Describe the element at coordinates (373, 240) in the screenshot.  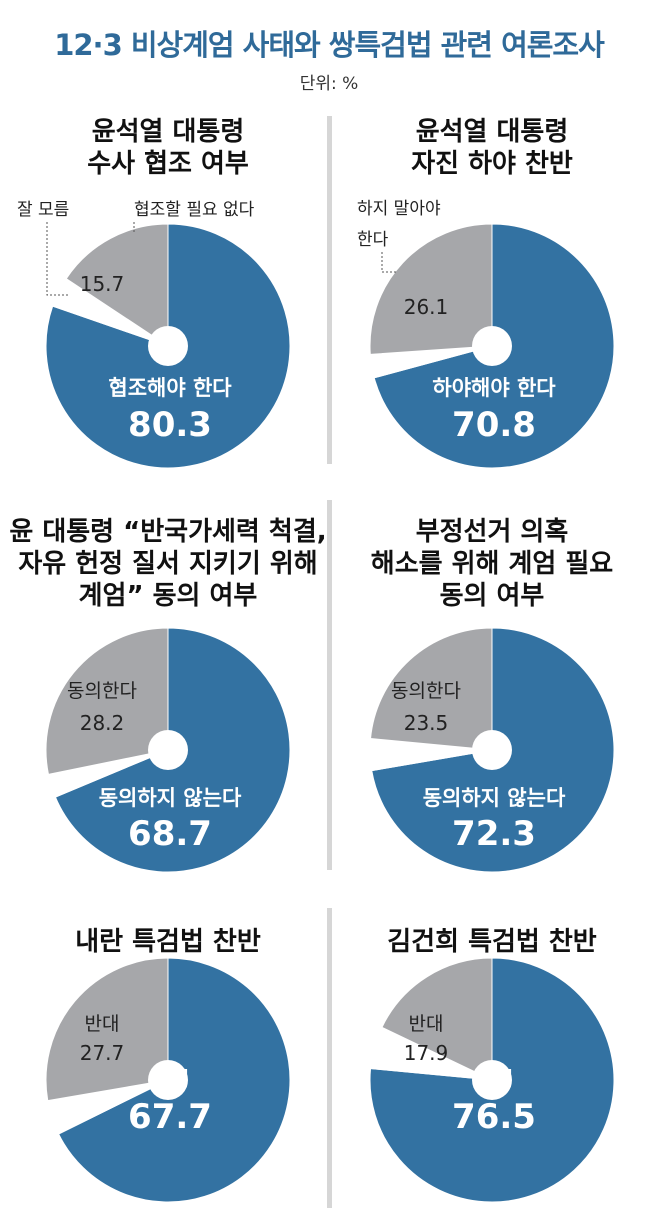
I see `callout-label: 한다` at that location.